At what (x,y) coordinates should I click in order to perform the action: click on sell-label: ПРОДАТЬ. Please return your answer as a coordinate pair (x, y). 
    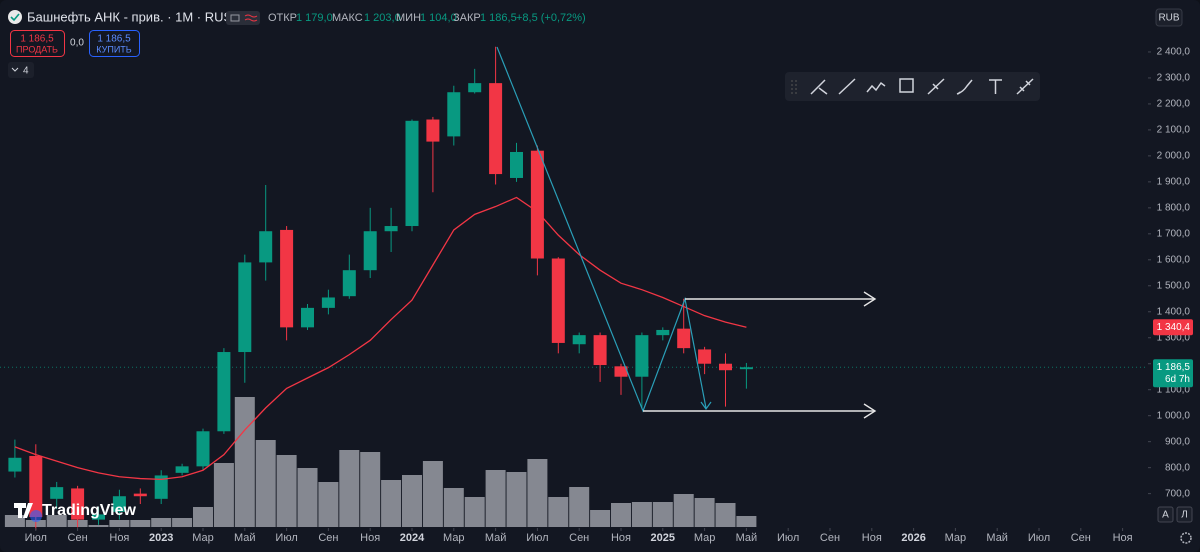
    Looking at the image, I should click on (37, 49).